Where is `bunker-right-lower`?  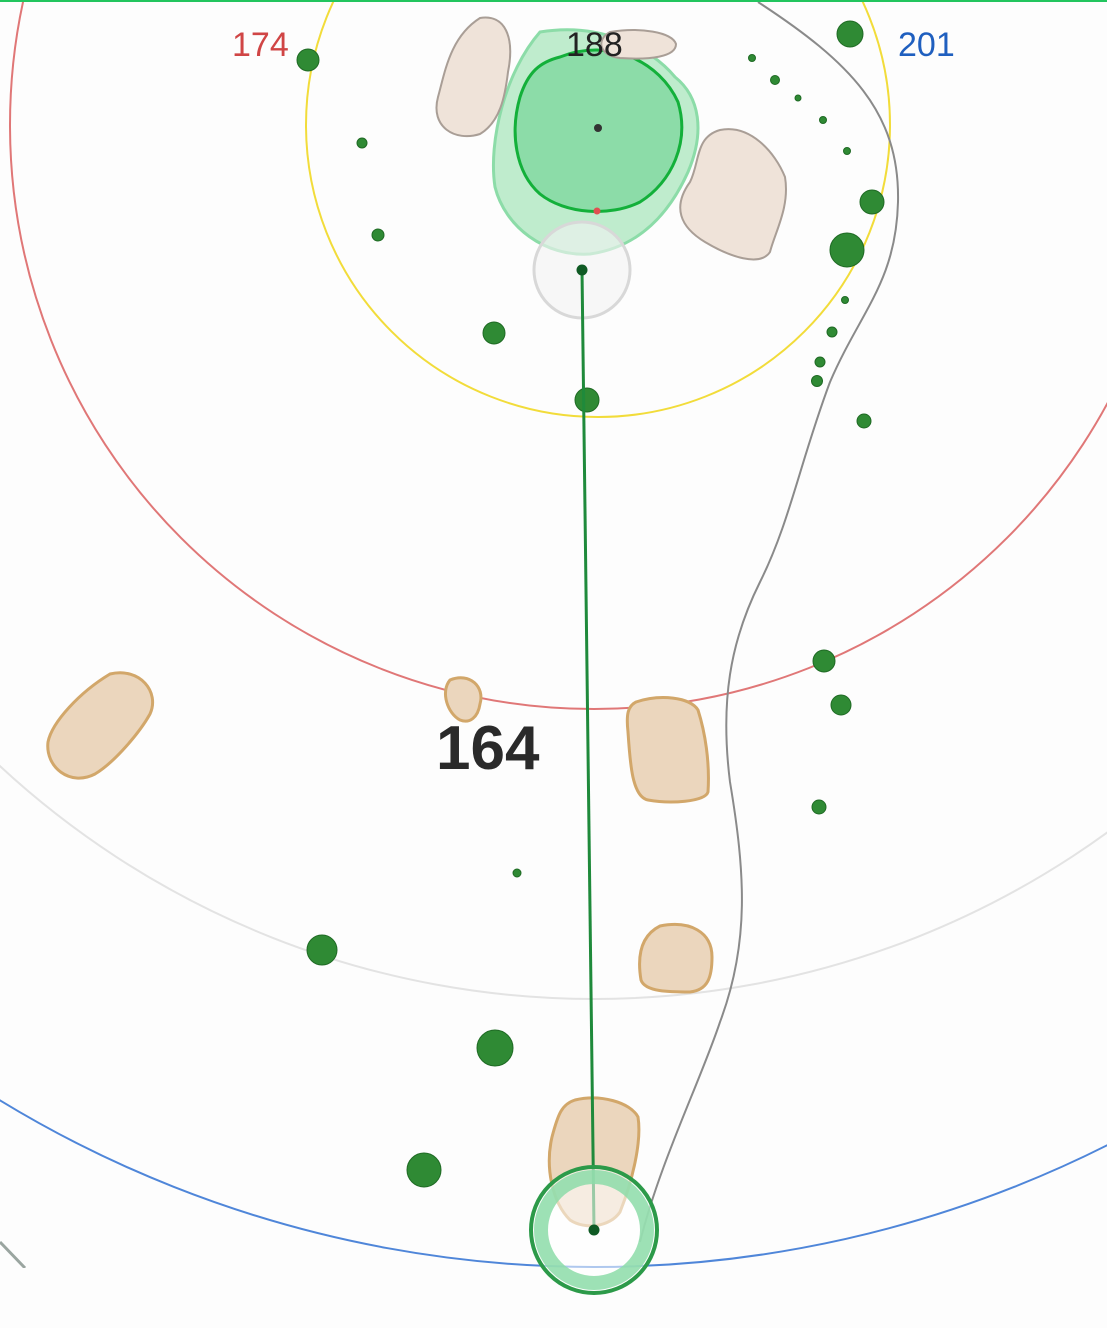 bunker-right-lower is located at coordinates (676, 958).